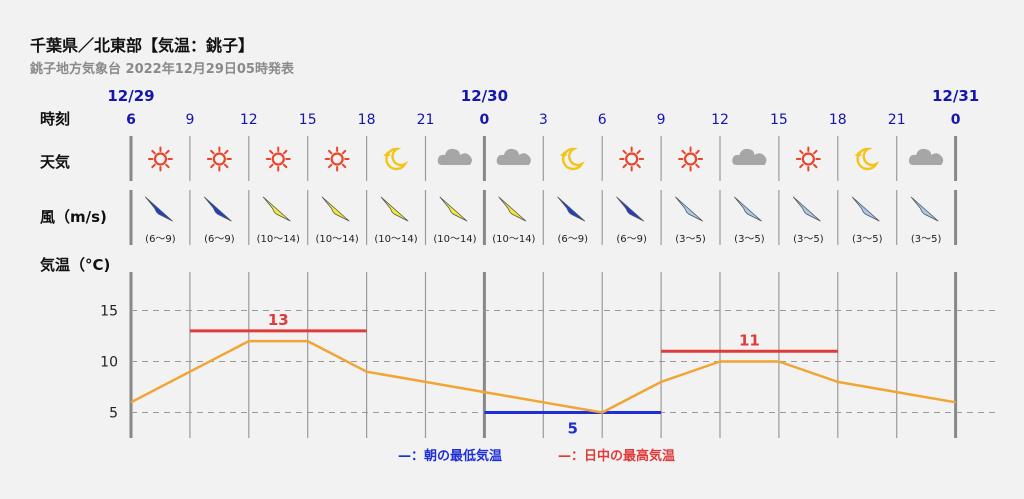  I want to click on page-title: 千葉県／北東部【気温：銚子】, so click(142, 45).